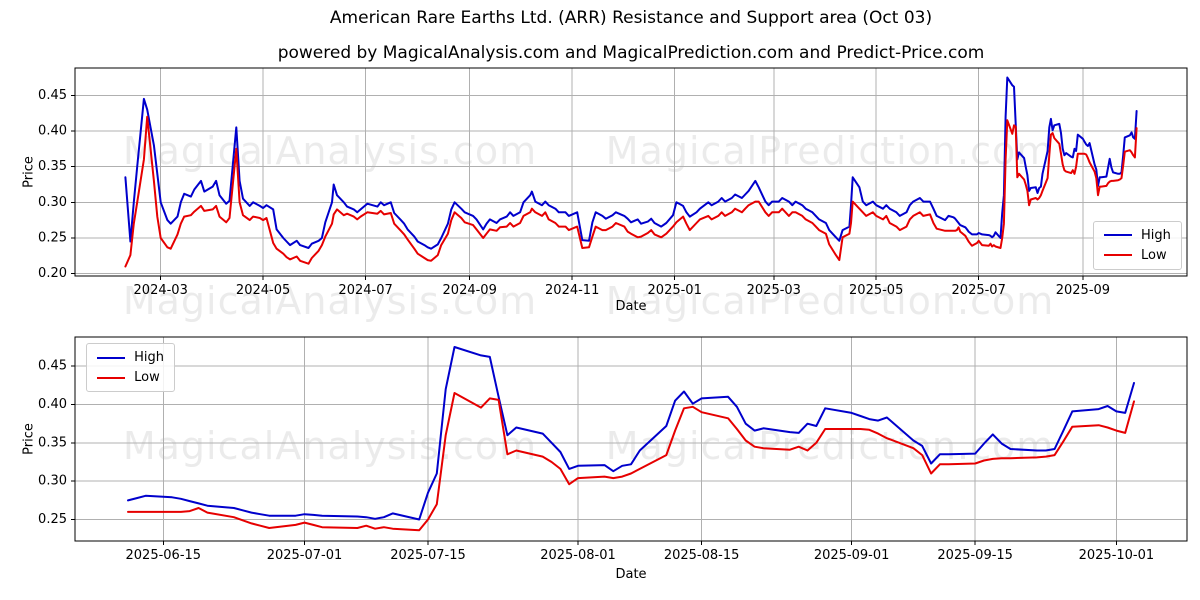  Describe the element at coordinates (631, 574) in the screenshot. I see `bottom-x-axis-label: Date` at that location.